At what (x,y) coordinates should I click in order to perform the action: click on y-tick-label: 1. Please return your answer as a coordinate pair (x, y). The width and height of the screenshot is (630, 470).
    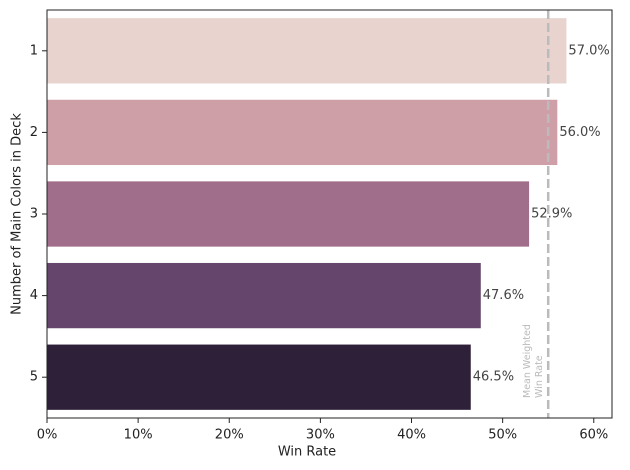
    Looking at the image, I should click on (34, 50).